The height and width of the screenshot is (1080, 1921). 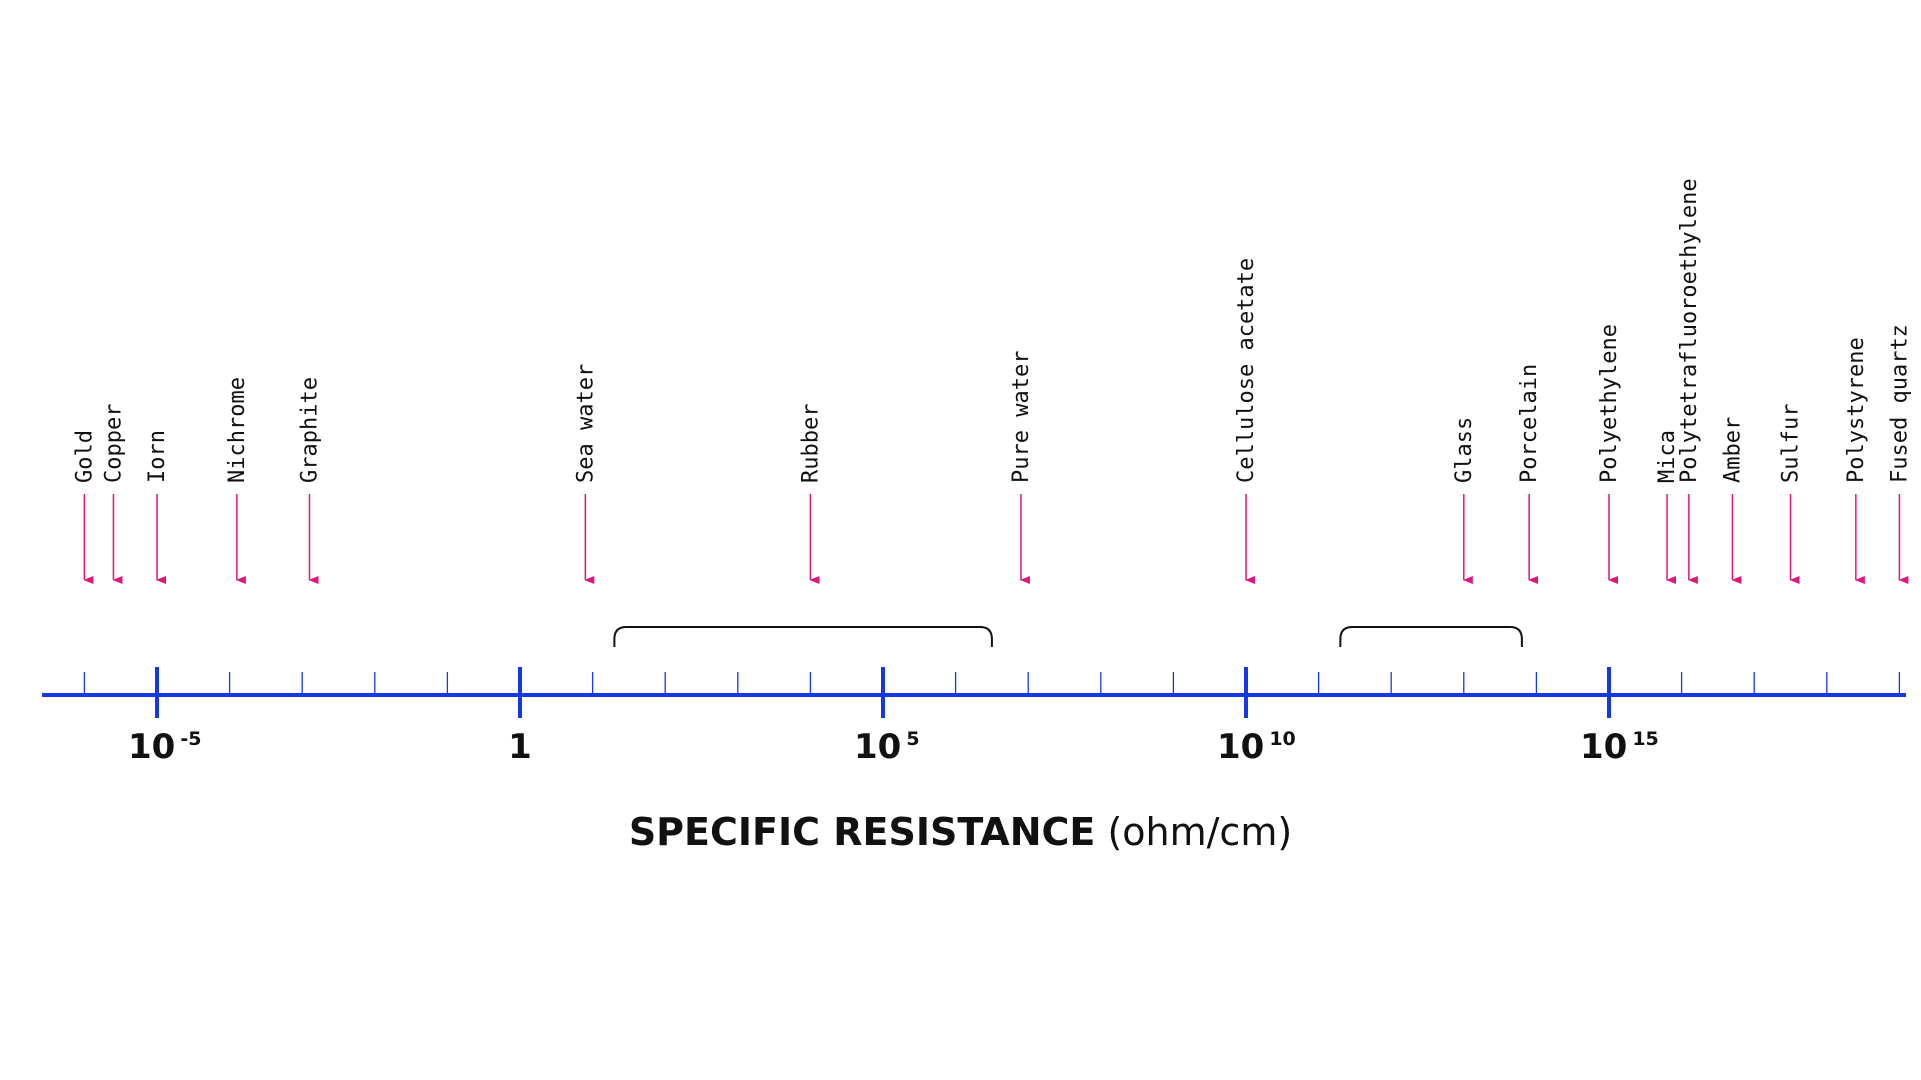 I want to click on material-marker: Iorn, so click(x=157, y=507).